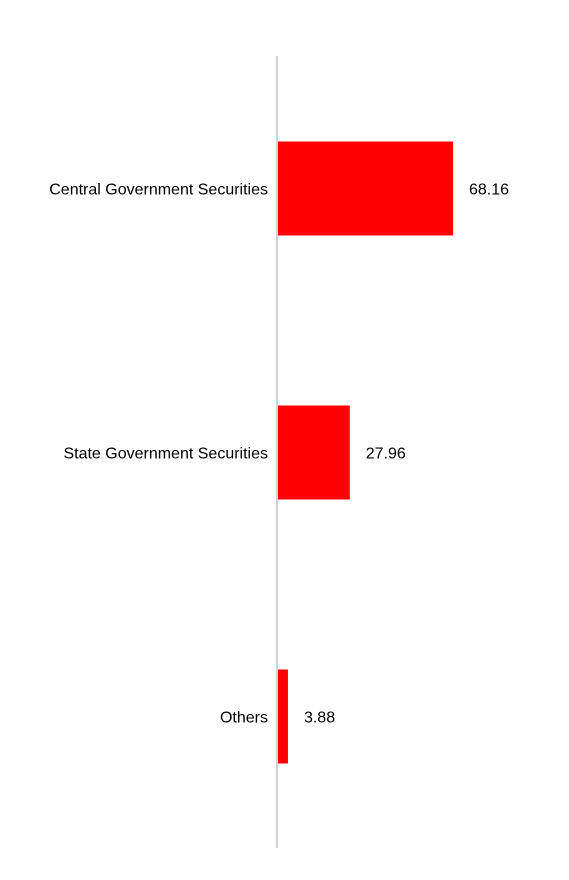 This screenshot has width=569, height=880. Describe the element at coordinates (319, 718) in the screenshot. I see `value-label: 3.88` at that location.